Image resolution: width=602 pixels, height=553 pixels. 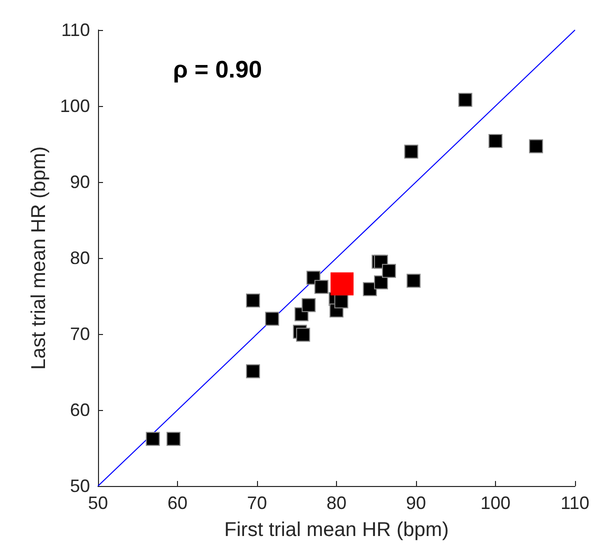 I want to click on y-tick-label: 110, so click(x=75, y=30).